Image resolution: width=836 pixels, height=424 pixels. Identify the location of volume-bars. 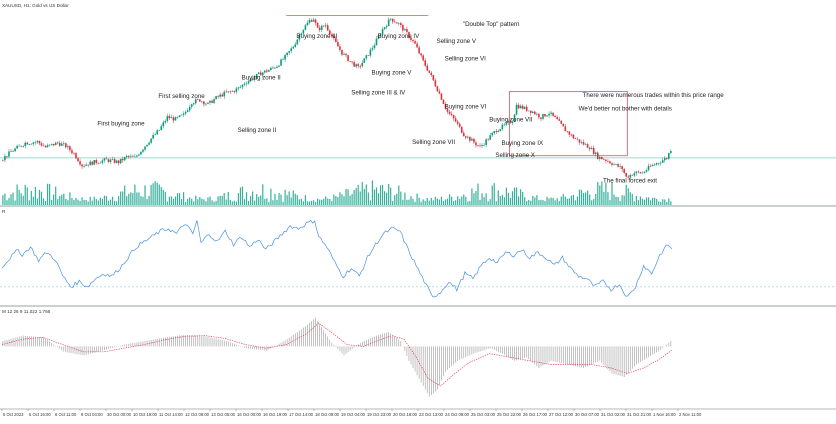
(337, 192).